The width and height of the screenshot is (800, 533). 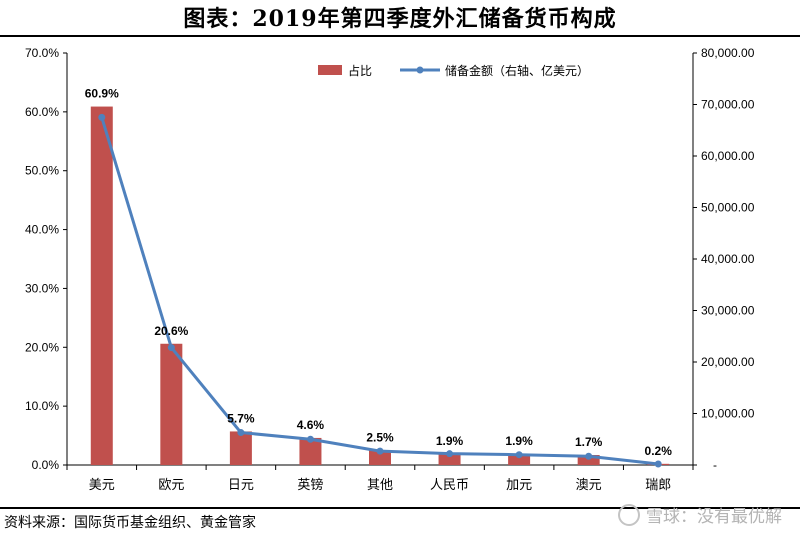 I want to click on y-right-tick-label: 60,000.00, so click(x=728, y=156).